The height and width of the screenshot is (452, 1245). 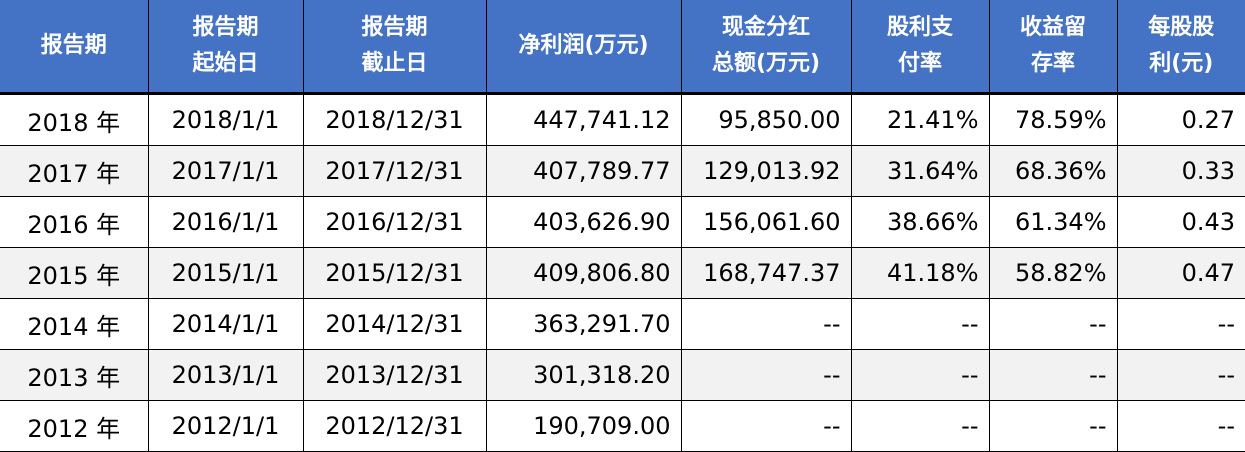 I want to click on column-header: 净利润(万元), so click(x=583, y=47).